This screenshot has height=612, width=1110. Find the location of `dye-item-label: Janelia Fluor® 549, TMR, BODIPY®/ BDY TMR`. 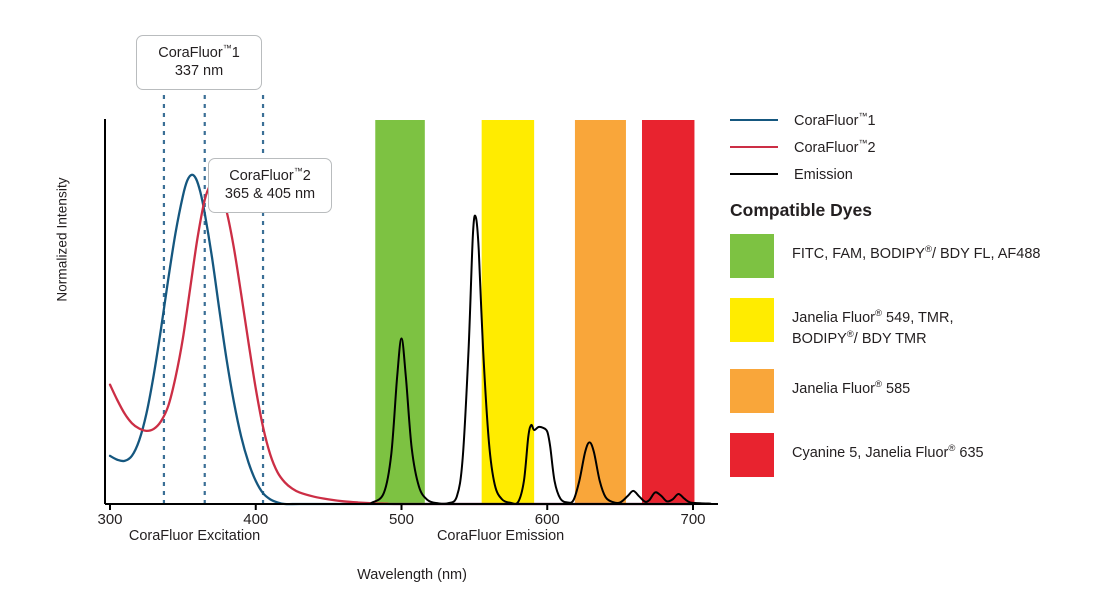

dye-item-label: Janelia Fluor® 549, TMR, BODIPY®/ BDY TMR is located at coordinates (872, 323).